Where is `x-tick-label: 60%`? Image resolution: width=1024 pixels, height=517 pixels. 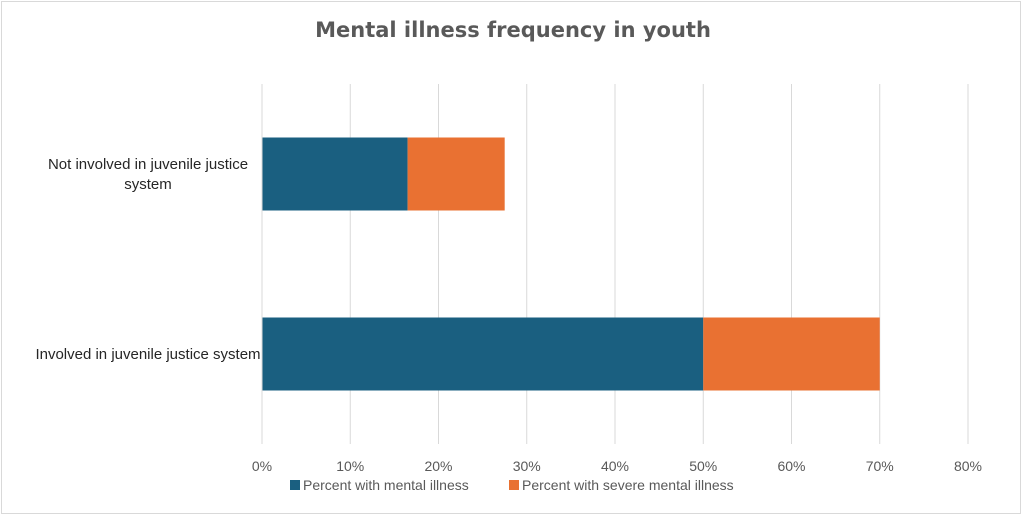
x-tick-label: 60% is located at coordinates (791, 466).